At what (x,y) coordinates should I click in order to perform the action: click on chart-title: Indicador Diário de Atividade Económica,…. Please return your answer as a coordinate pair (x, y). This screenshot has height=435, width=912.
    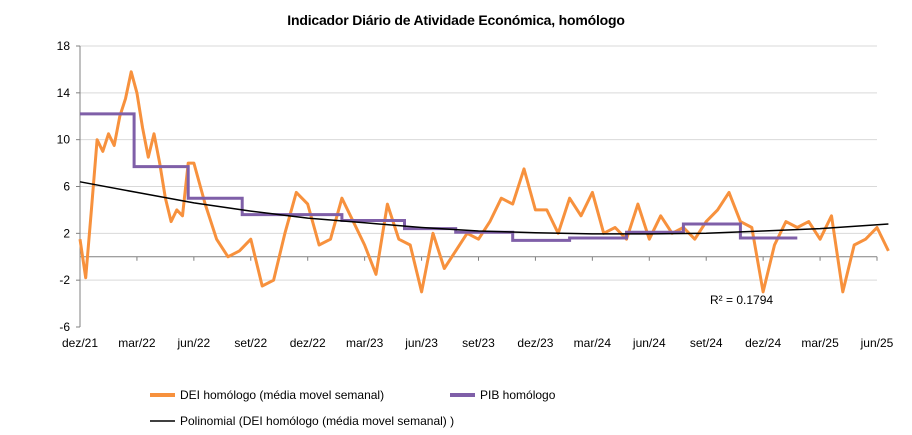
    Looking at the image, I should click on (456, 20).